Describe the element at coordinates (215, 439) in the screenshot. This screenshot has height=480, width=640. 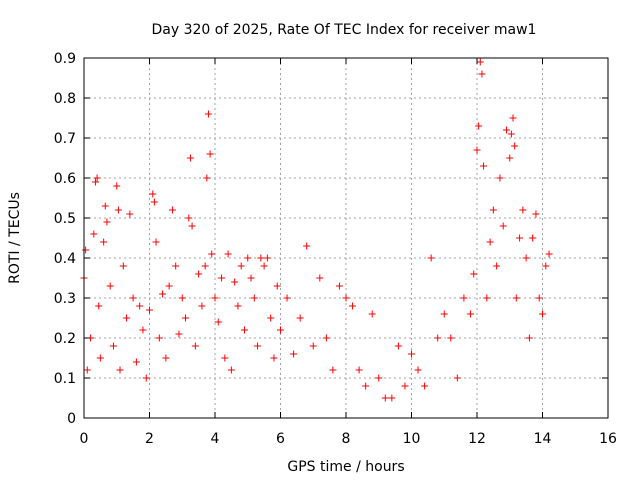
I see `x-tick-label: 4` at that location.